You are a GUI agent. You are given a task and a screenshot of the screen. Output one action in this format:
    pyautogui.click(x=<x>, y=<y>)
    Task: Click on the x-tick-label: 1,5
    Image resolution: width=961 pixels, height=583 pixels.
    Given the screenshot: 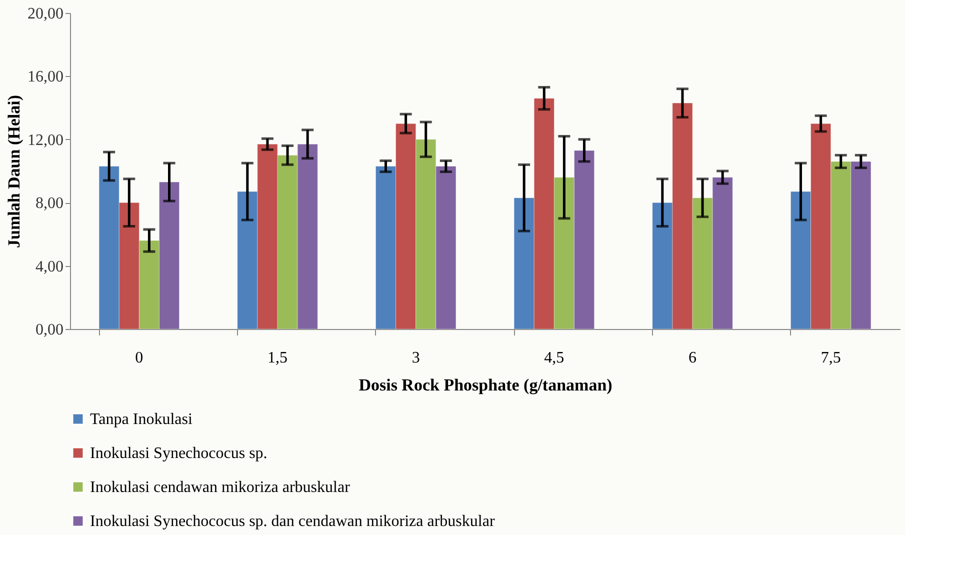 What is the action you would take?
    pyautogui.click(x=278, y=358)
    